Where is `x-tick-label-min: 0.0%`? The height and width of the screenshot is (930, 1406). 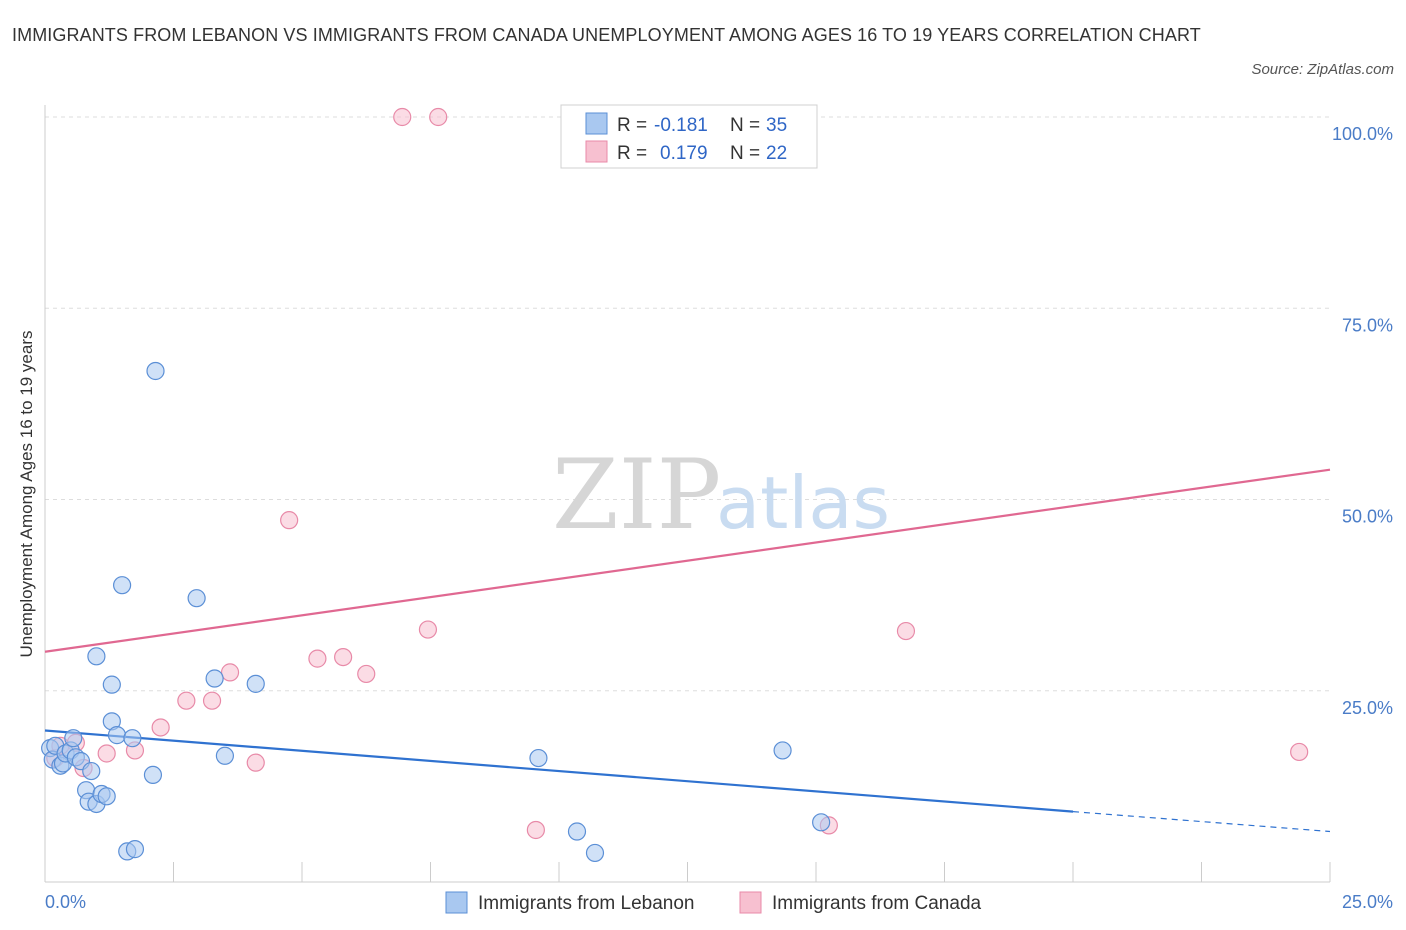
x-tick-label-min: 0.0% is located at coordinates (65, 902).